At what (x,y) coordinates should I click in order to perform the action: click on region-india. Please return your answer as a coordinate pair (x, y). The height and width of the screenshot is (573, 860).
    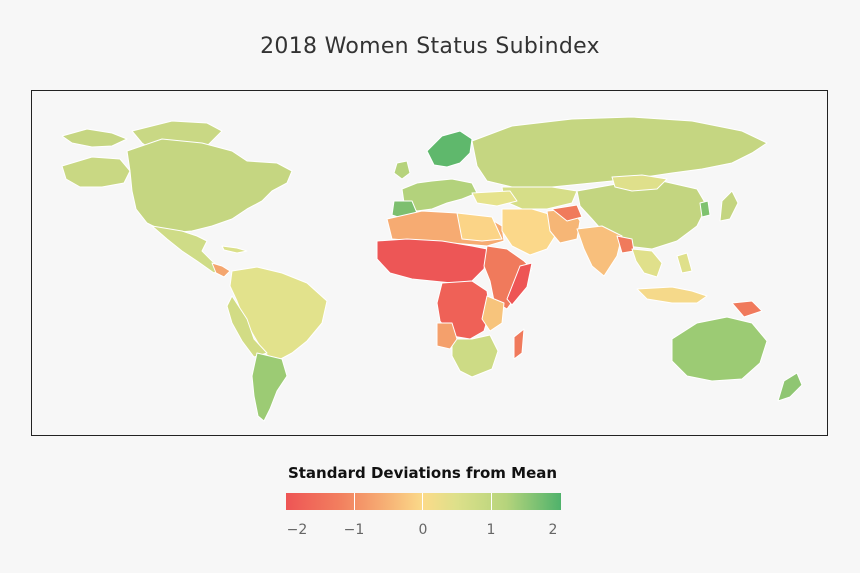
    Looking at the image, I should click on (599, 251).